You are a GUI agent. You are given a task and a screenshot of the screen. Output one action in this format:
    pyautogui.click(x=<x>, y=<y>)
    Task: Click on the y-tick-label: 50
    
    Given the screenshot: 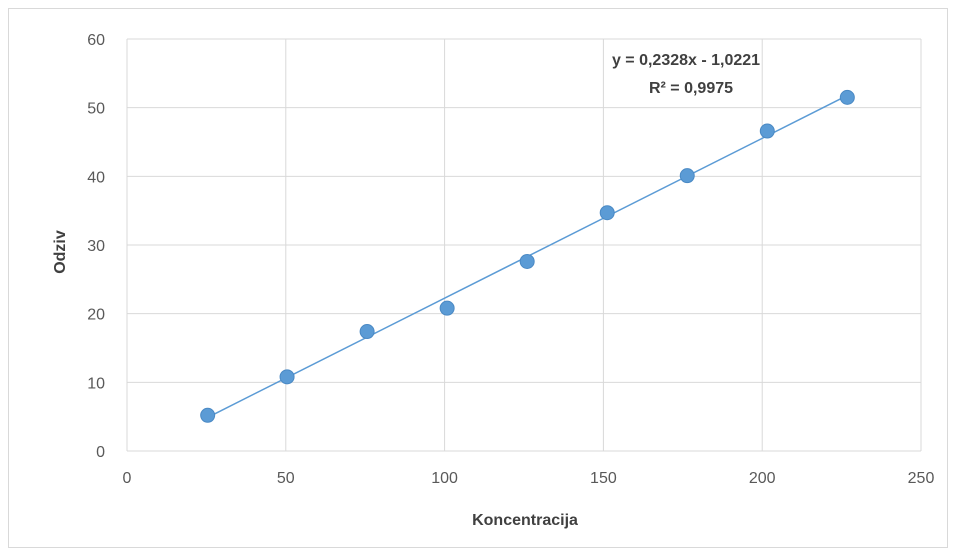 What is the action you would take?
    pyautogui.click(x=96, y=109)
    